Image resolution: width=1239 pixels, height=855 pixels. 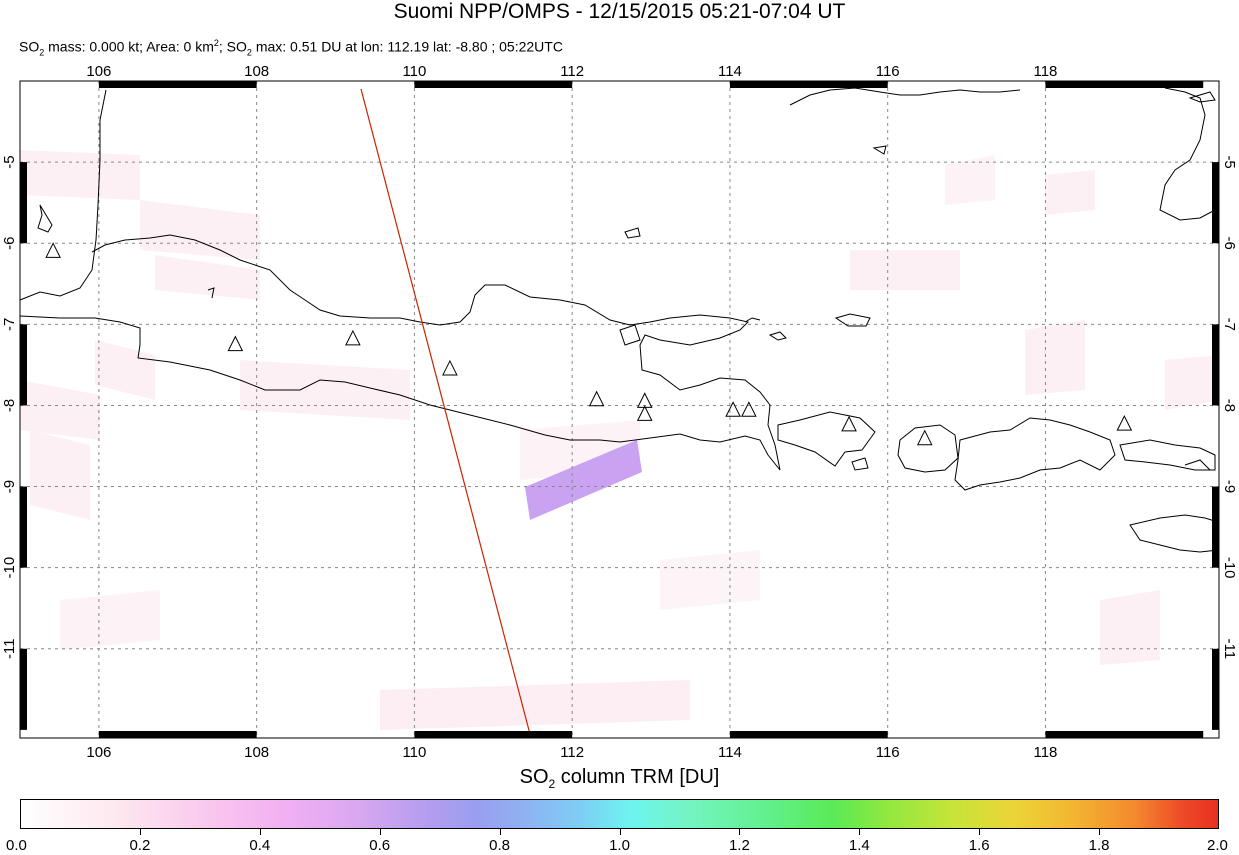 I want to click on colorbar-tick-label: 0.8, so click(x=500, y=845).